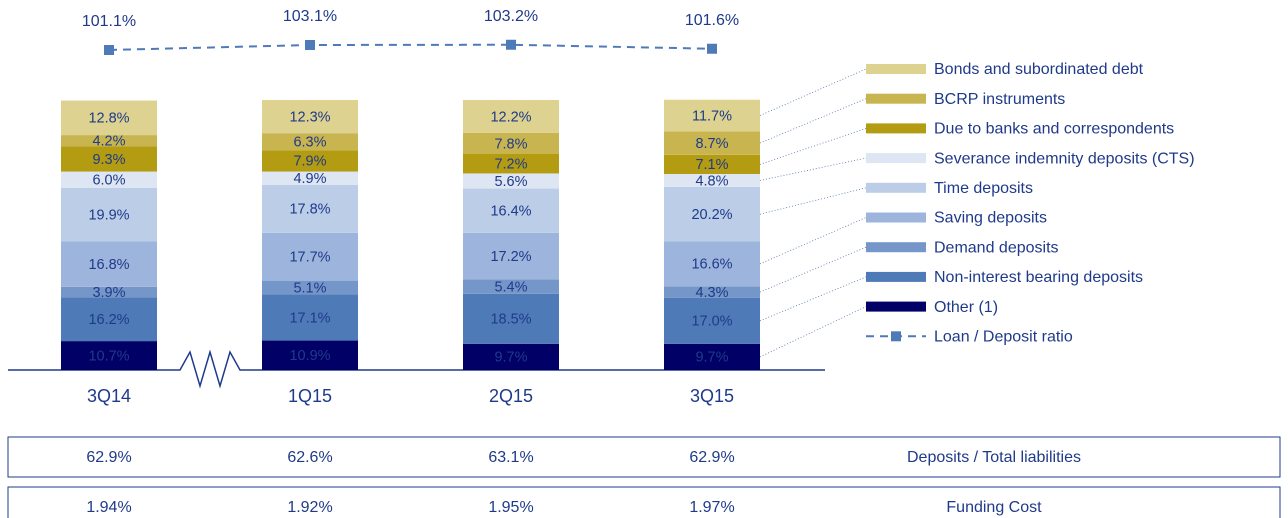 Image resolution: width=1288 pixels, height=518 pixels. I want to click on table-row-box, so click(644, 457).